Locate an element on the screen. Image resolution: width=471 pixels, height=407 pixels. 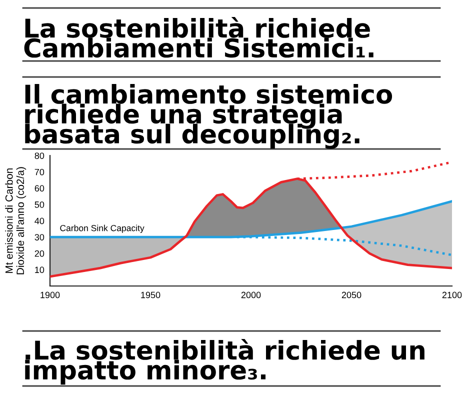
y-tick-label: 50 is located at coordinates (39, 204).